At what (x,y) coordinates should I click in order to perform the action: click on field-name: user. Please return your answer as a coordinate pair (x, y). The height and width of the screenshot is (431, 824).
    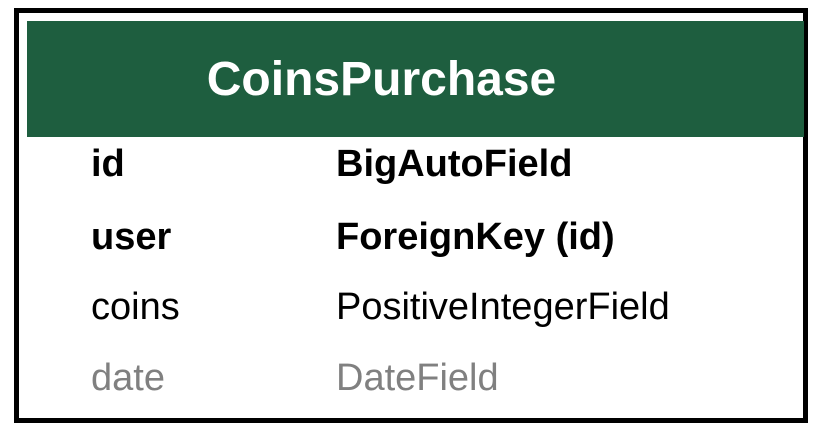
    Looking at the image, I should click on (131, 237).